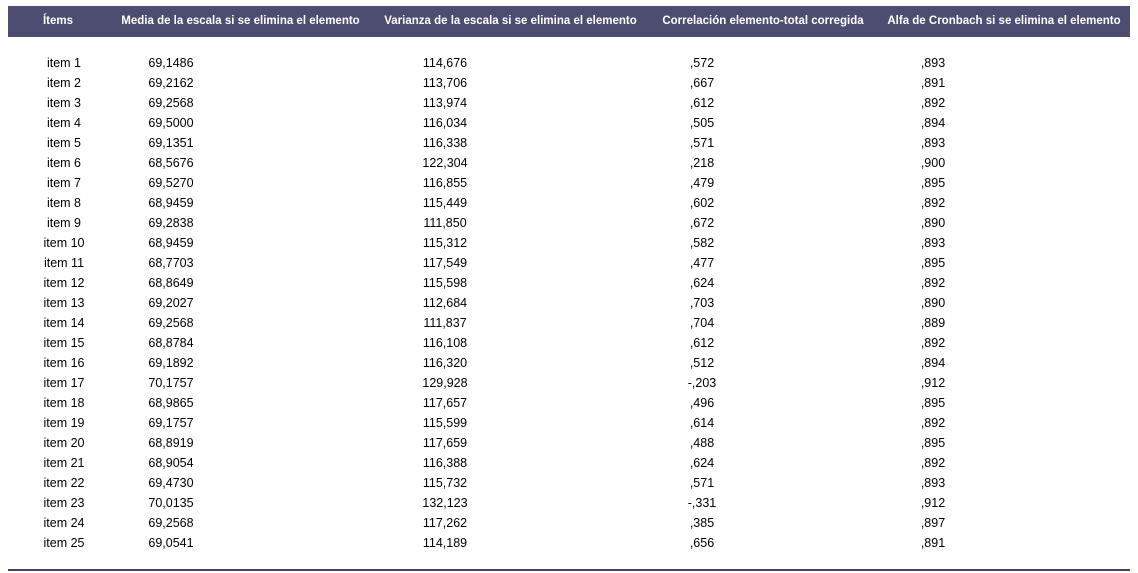  Describe the element at coordinates (64, 203) in the screenshot. I see `item-label: item 8` at that location.